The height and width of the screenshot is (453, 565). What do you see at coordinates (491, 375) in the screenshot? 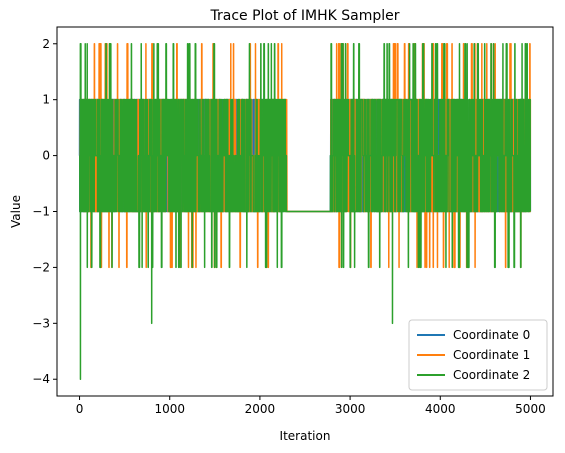
I see `legend-entry: Coordinate 2` at bounding box center [491, 375].